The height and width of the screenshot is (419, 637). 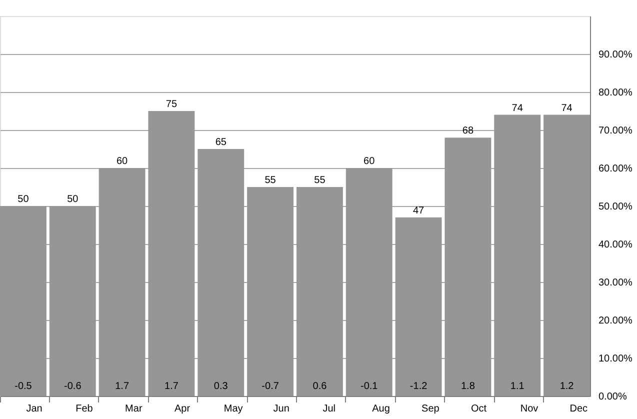 What do you see at coordinates (271, 386) in the screenshot?
I see `annotation: -0.7` at bounding box center [271, 386].